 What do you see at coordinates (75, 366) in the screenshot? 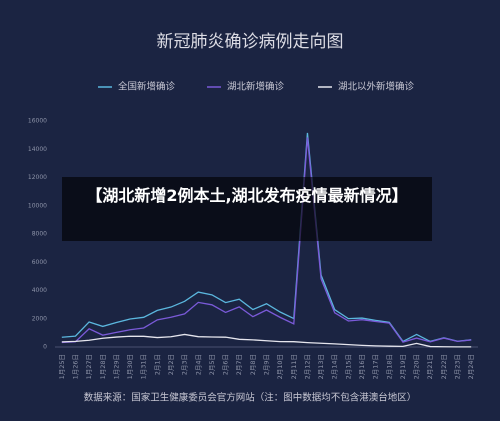
I see `x-tick-label: 1月26日` at bounding box center [75, 366].